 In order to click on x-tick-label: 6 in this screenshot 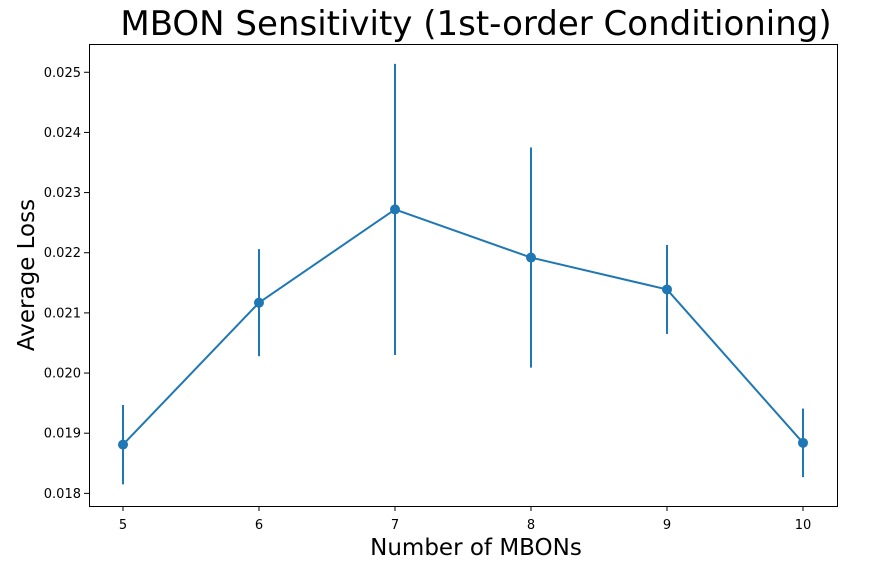, I will do `click(259, 525)`.